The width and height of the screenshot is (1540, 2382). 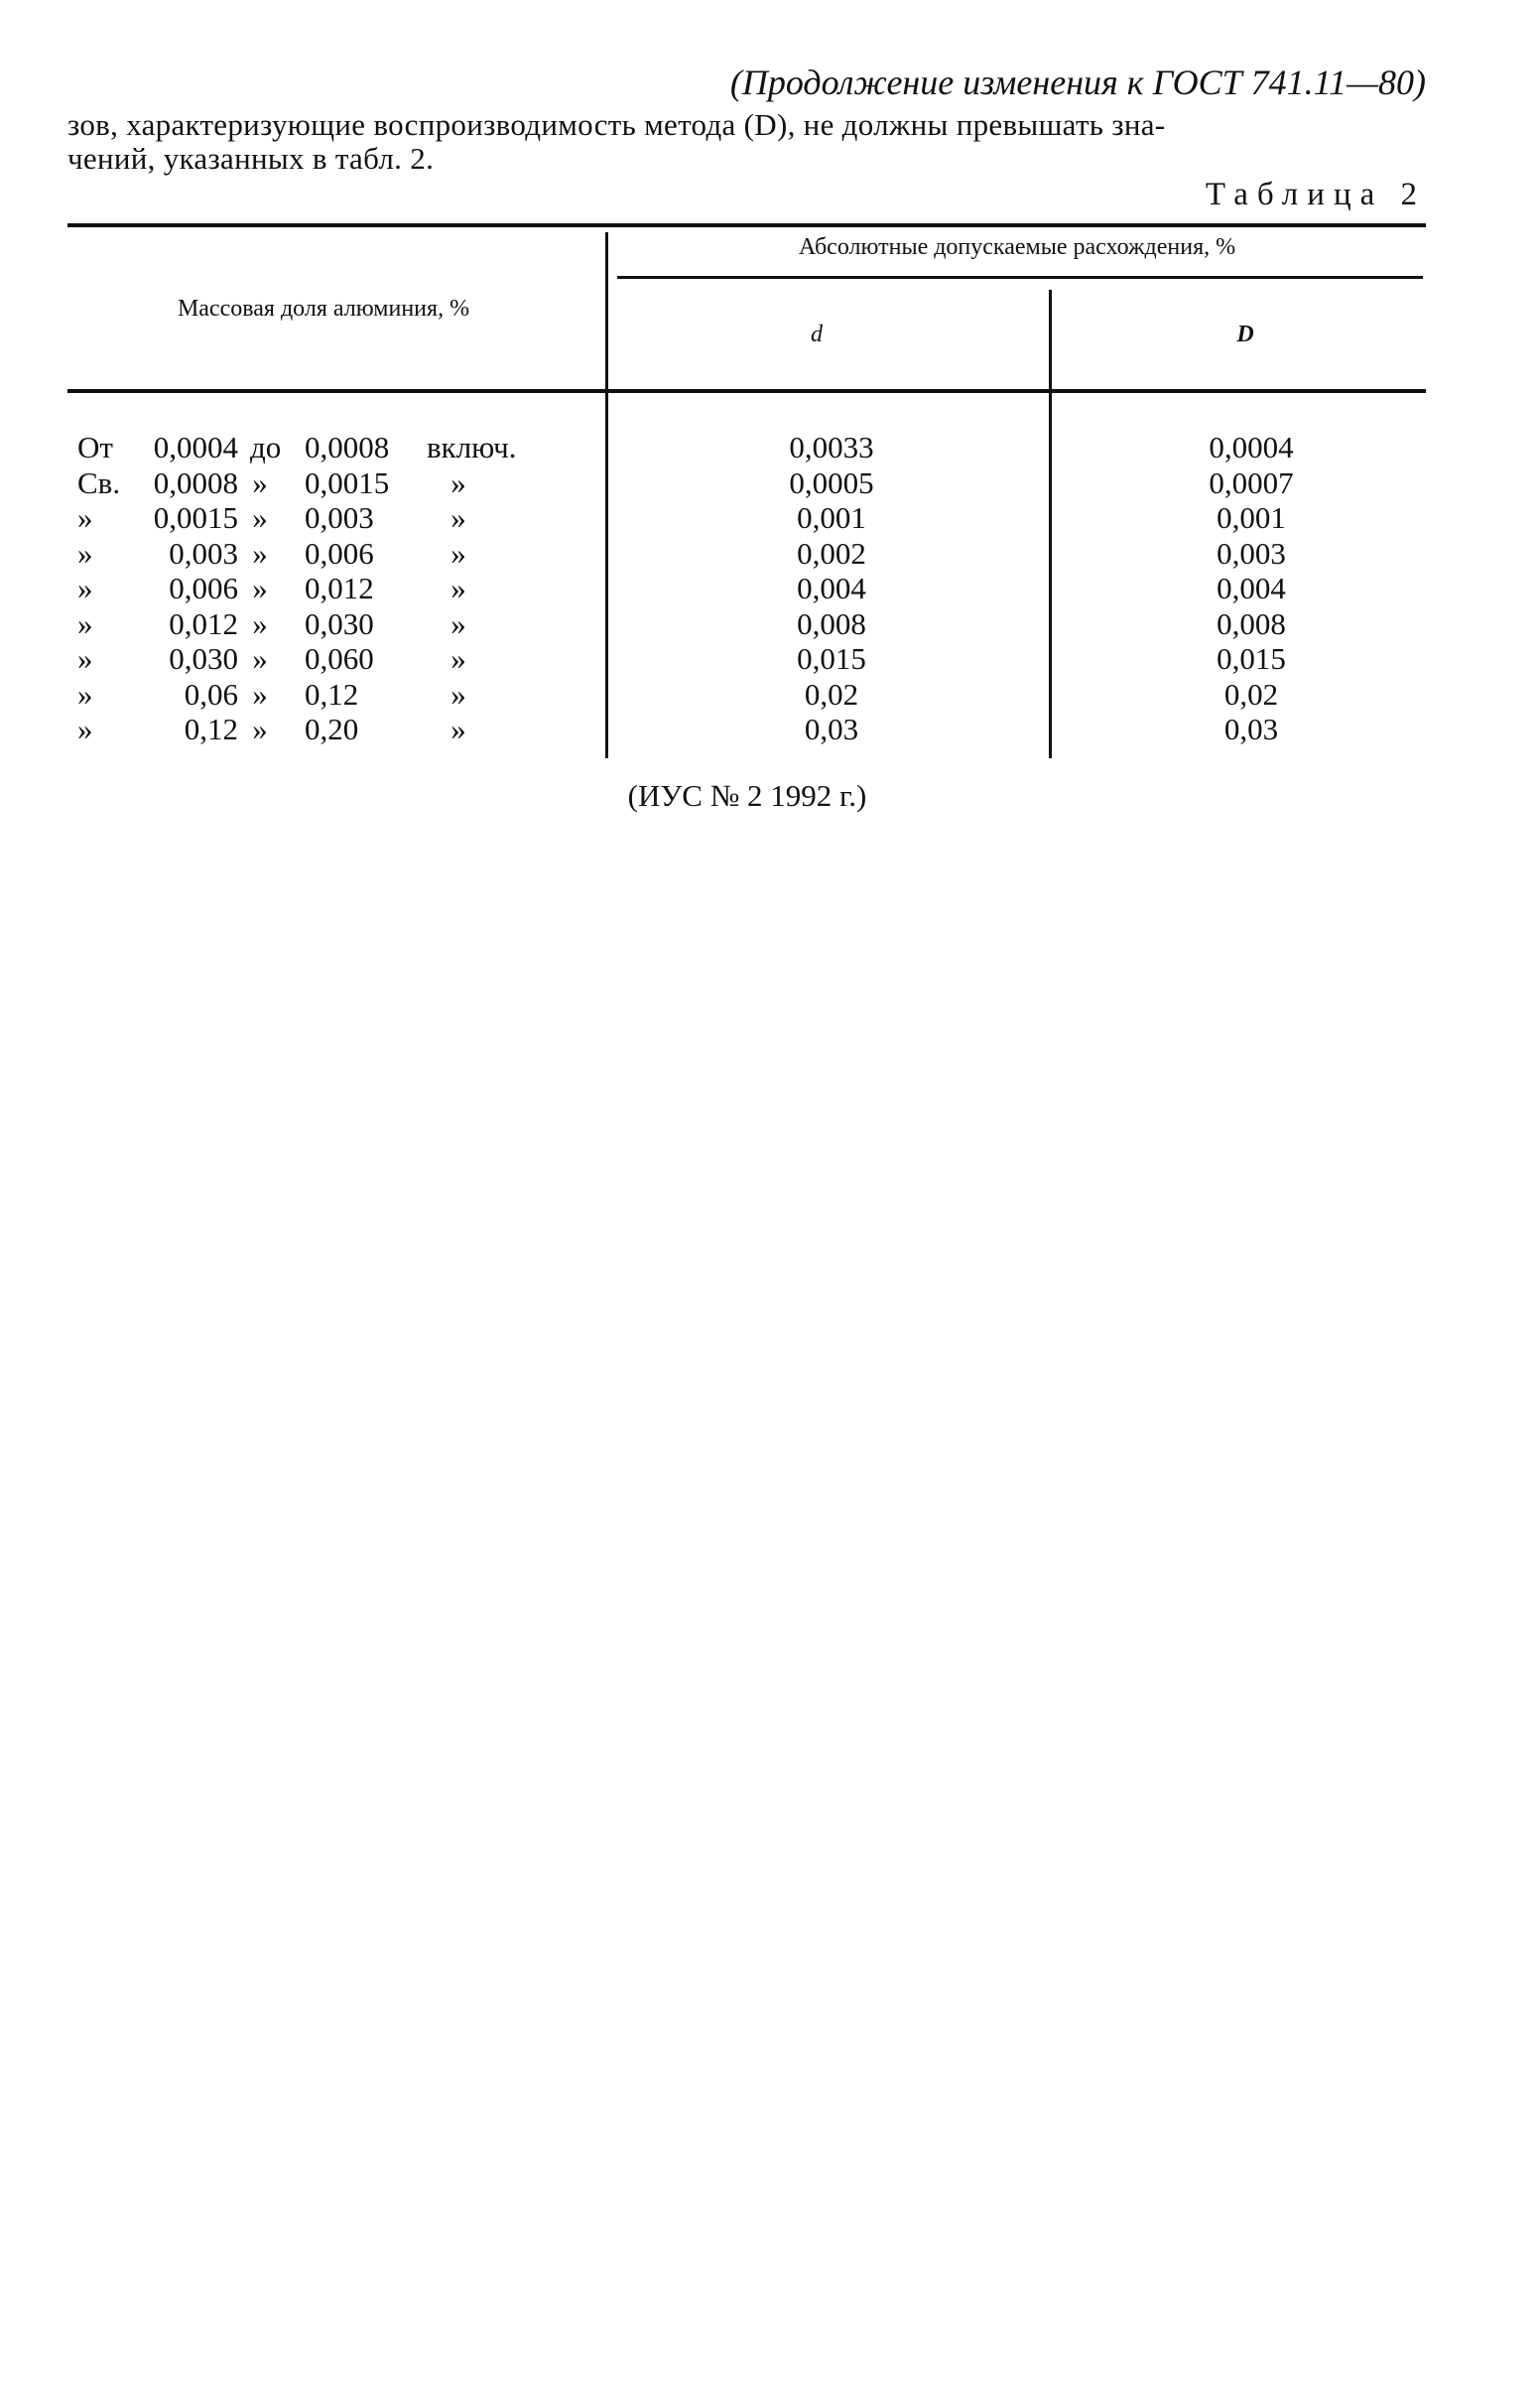 What do you see at coordinates (831, 694) in the screenshot?
I see `cell-d: 0,02` at bounding box center [831, 694].